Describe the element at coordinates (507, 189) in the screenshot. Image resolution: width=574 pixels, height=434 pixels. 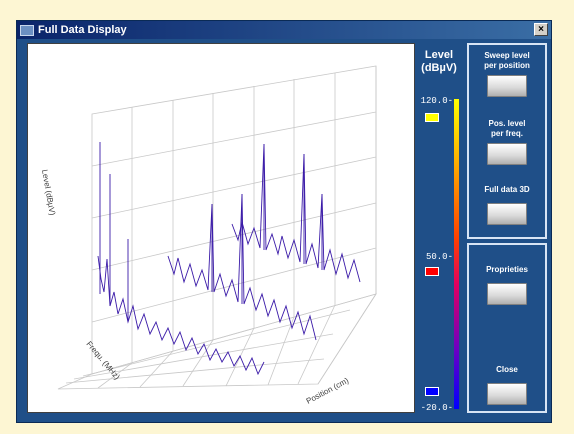
I see `full-3d-label: Full data 3D` at that location.